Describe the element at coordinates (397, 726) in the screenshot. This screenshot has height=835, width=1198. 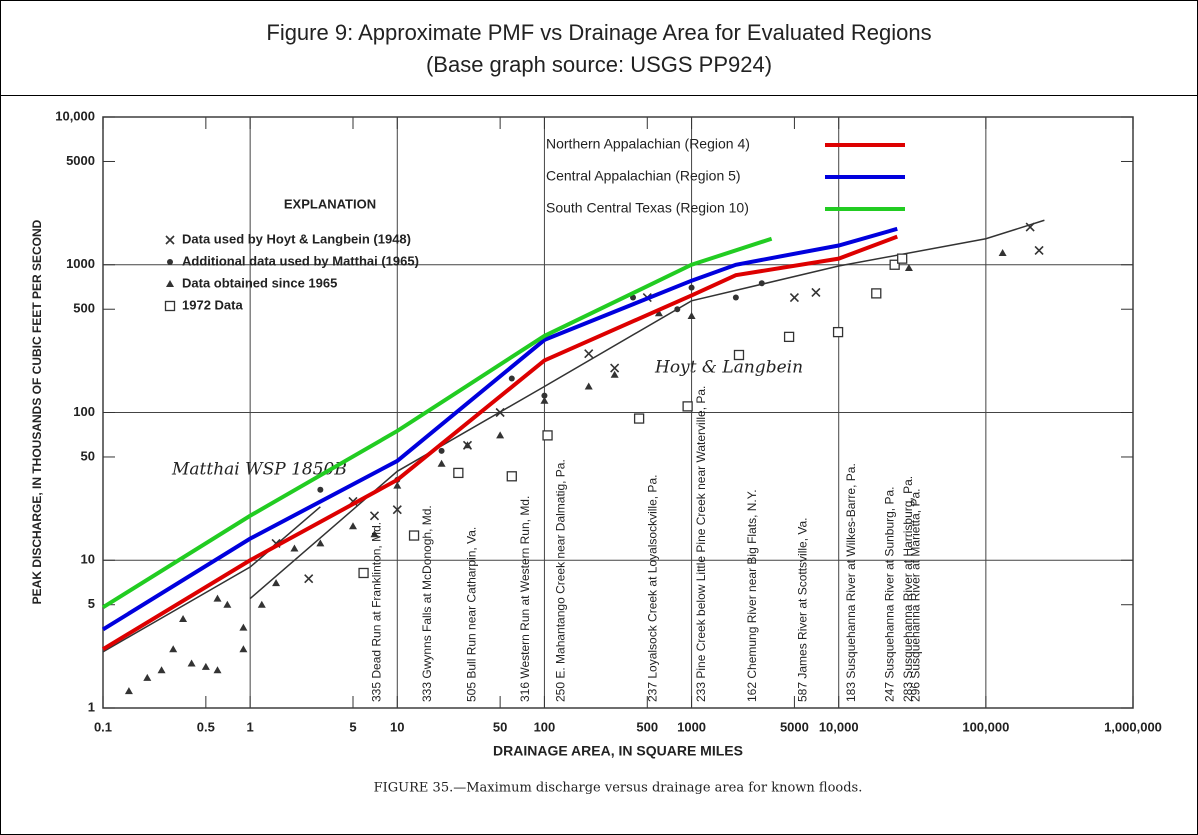
I see `x-tick-label: 10` at that location.